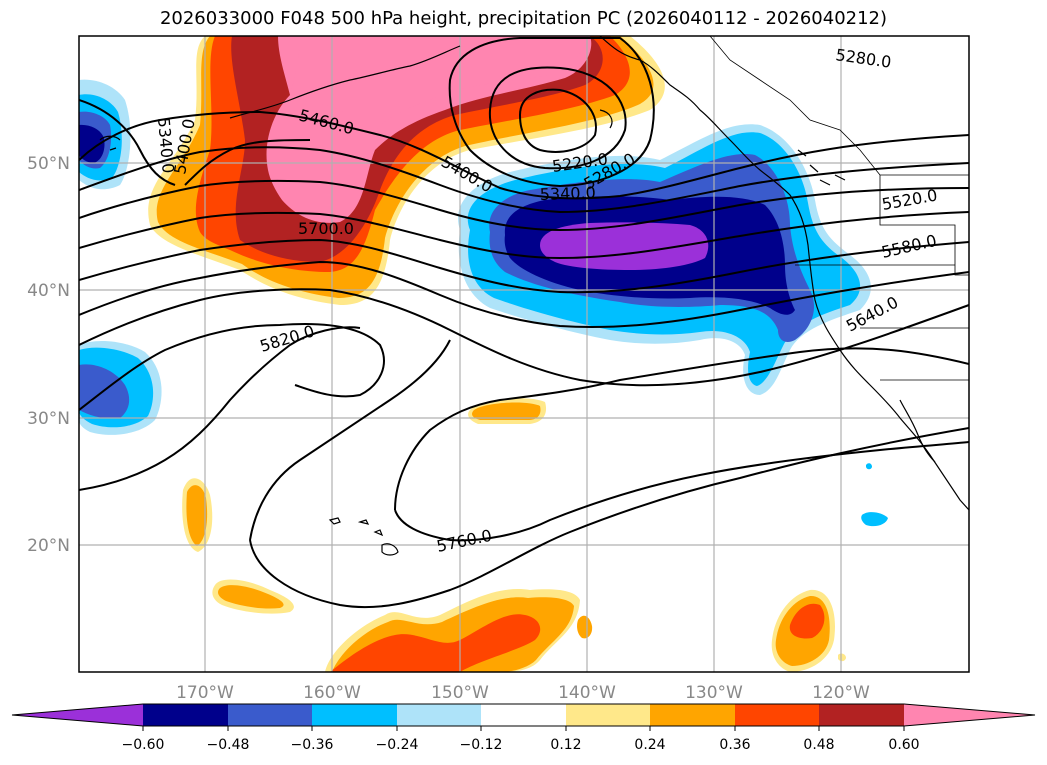 Image resolution: width=1047 pixels, height=765 pixels. What do you see at coordinates (903, 745) in the screenshot?
I see `colorbar-tick-label: 0.60` at bounding box center [903, 745].